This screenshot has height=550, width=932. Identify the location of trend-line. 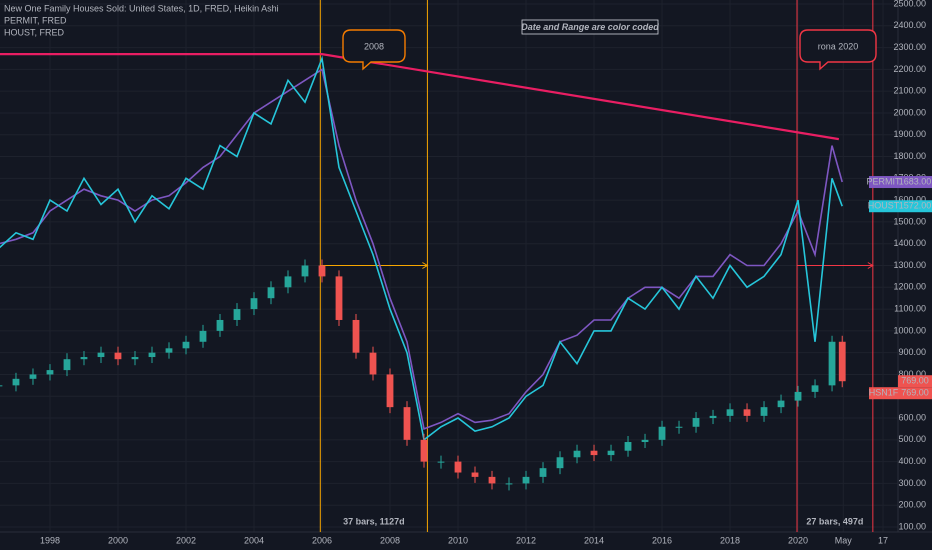
(420, 97).